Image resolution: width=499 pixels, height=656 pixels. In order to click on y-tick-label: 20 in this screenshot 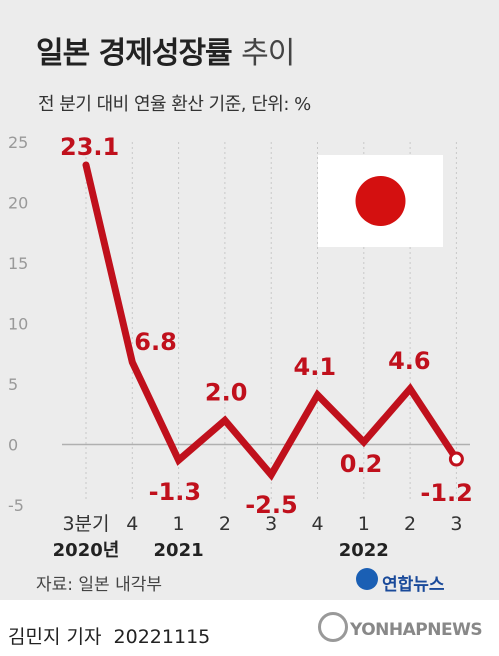, I will do `click(18, 203)`.